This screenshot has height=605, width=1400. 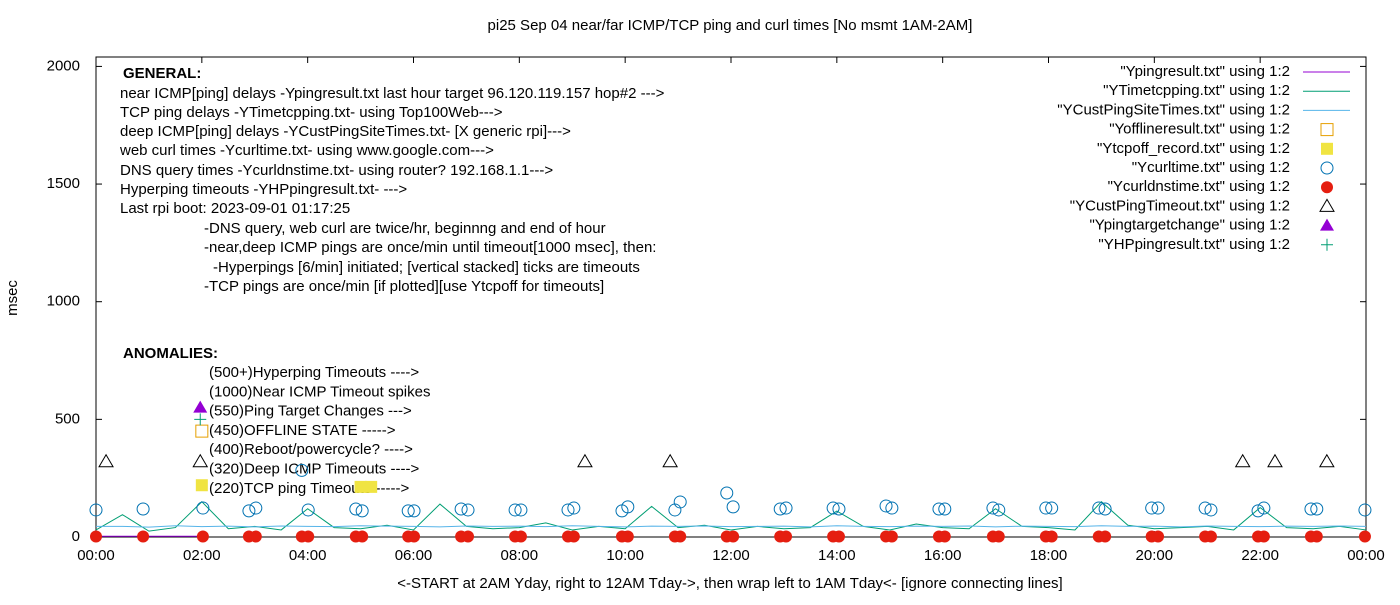 I want to click on anomaly-note: (500+)Hyperping Timeouts ---->, so click(x=314, y=372).